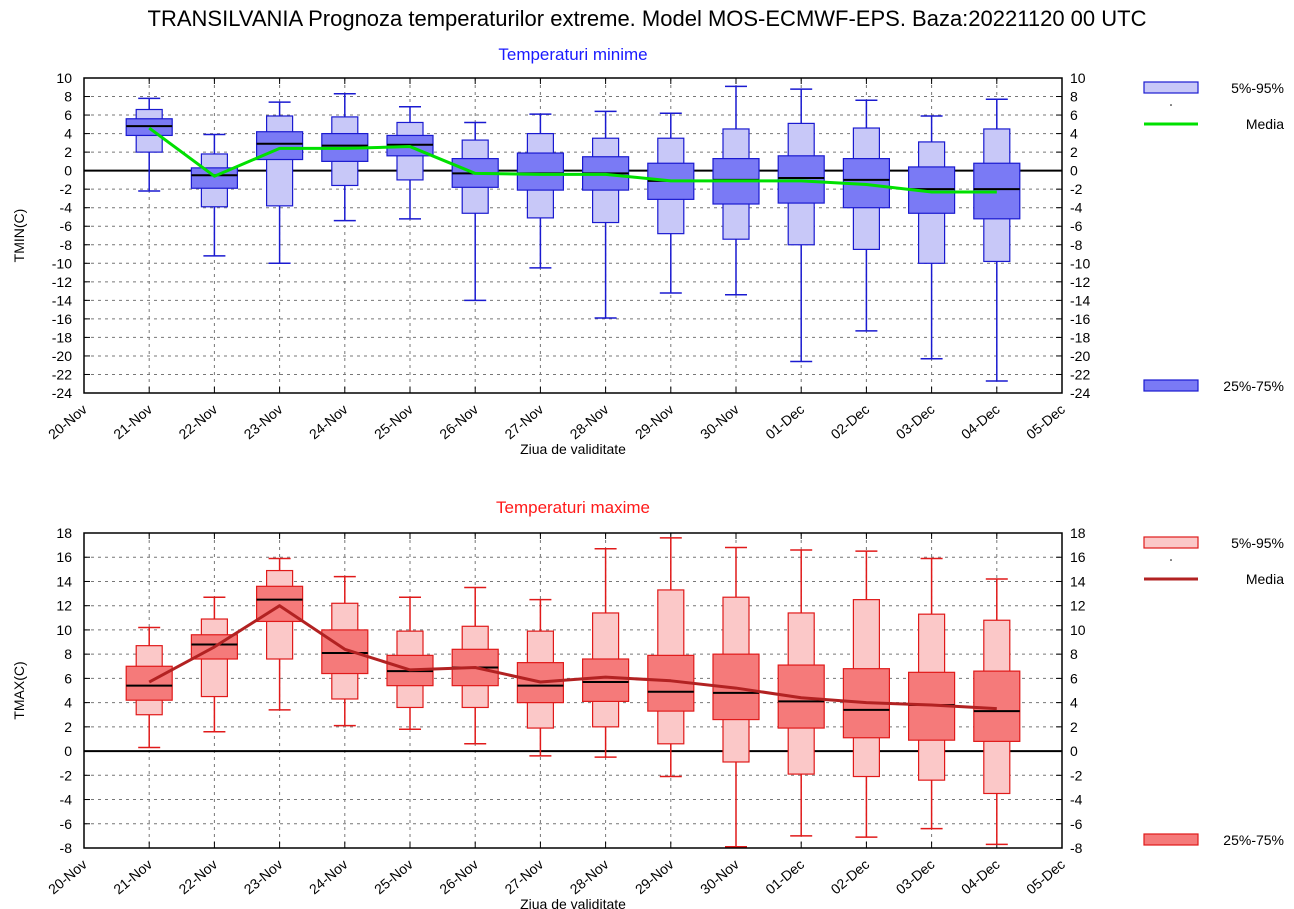  Describe the element at coordinates (1080, 282) in the screenshot. I see `y-tick-label-right: -12` at that location.